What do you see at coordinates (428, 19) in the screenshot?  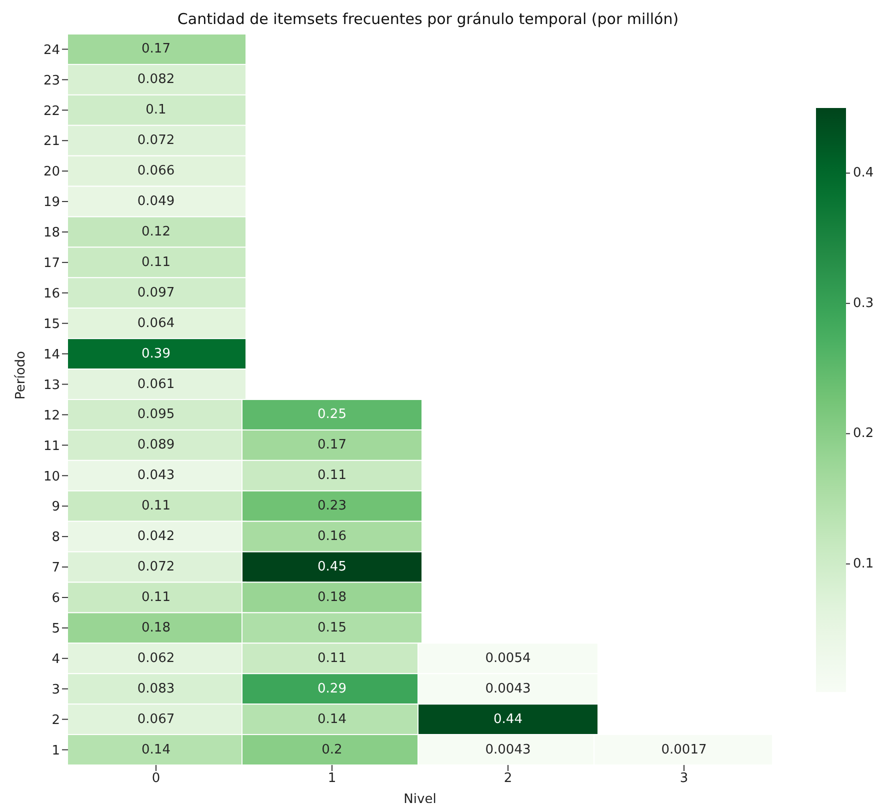 I see `chart-title: Cantidad de itemsets frecuentes por gránulo temporal (por millón)` at bounding box center [428, 19].